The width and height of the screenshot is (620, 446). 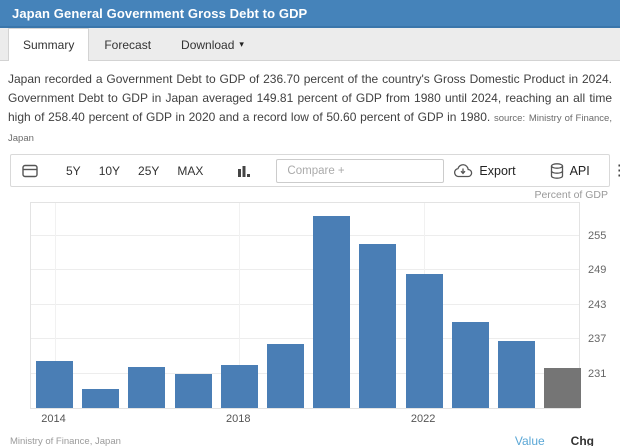 What do you see at coordinates (509, 118) in the screenshot?
I see `source-label: source:` at bounding box center [509, 118].